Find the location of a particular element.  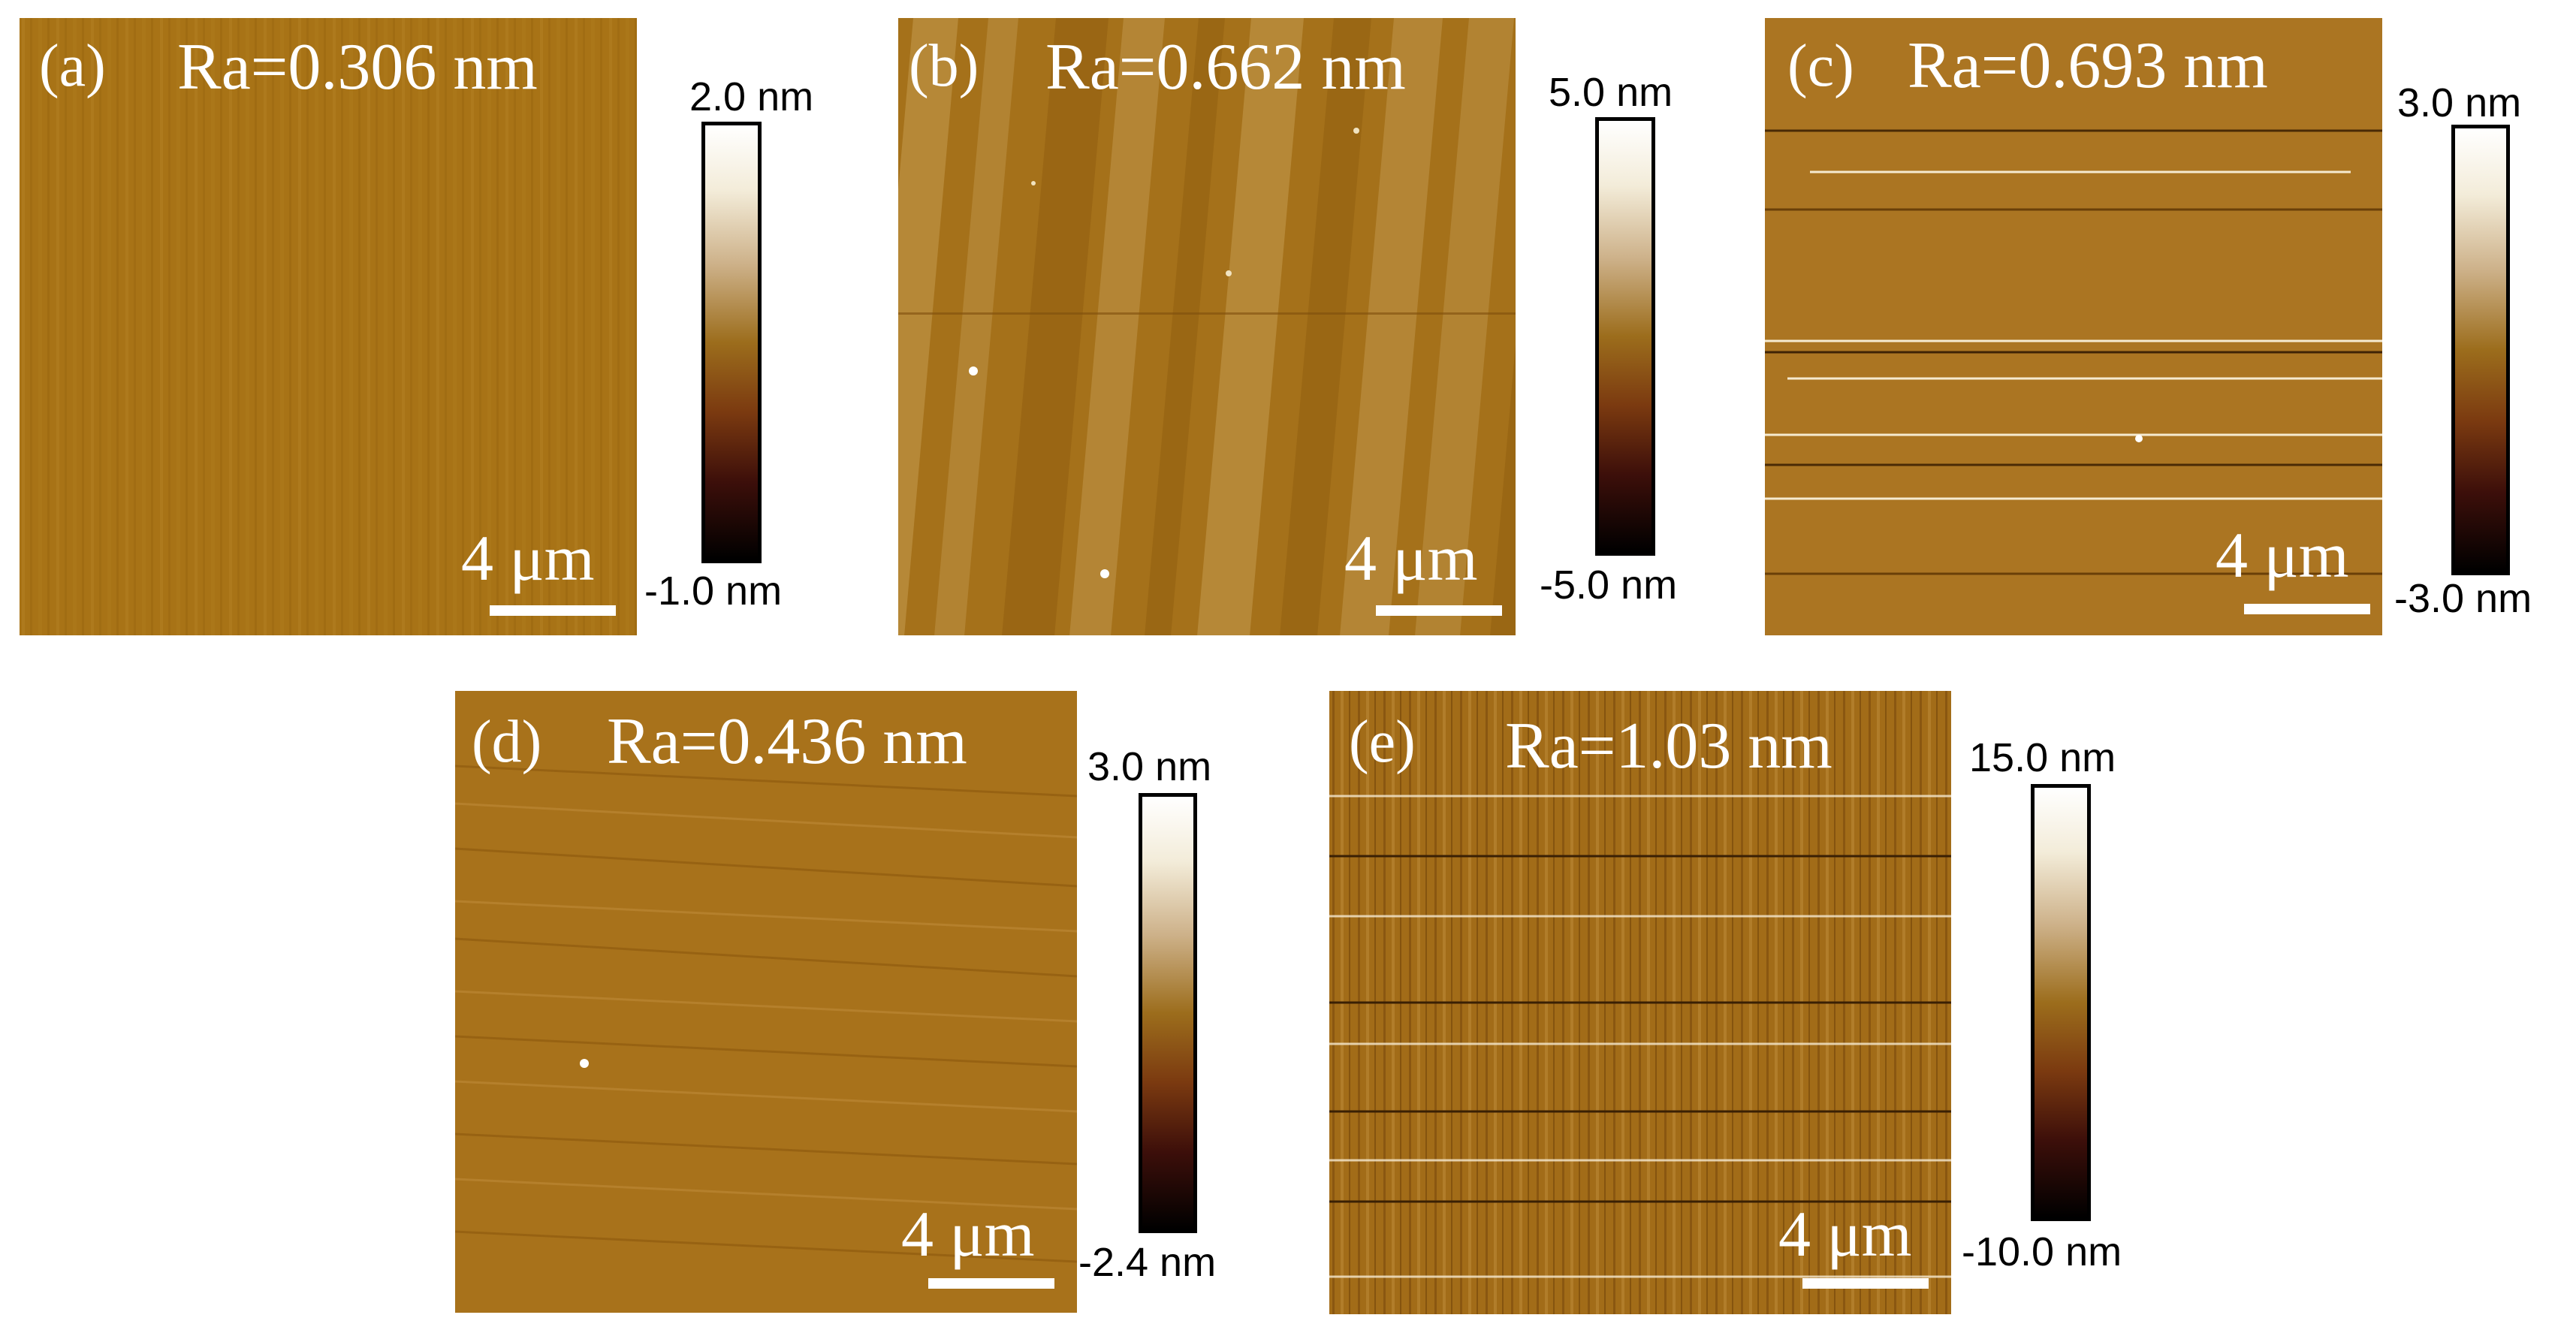

afm-image-c is located at coordinates (2073, 326).